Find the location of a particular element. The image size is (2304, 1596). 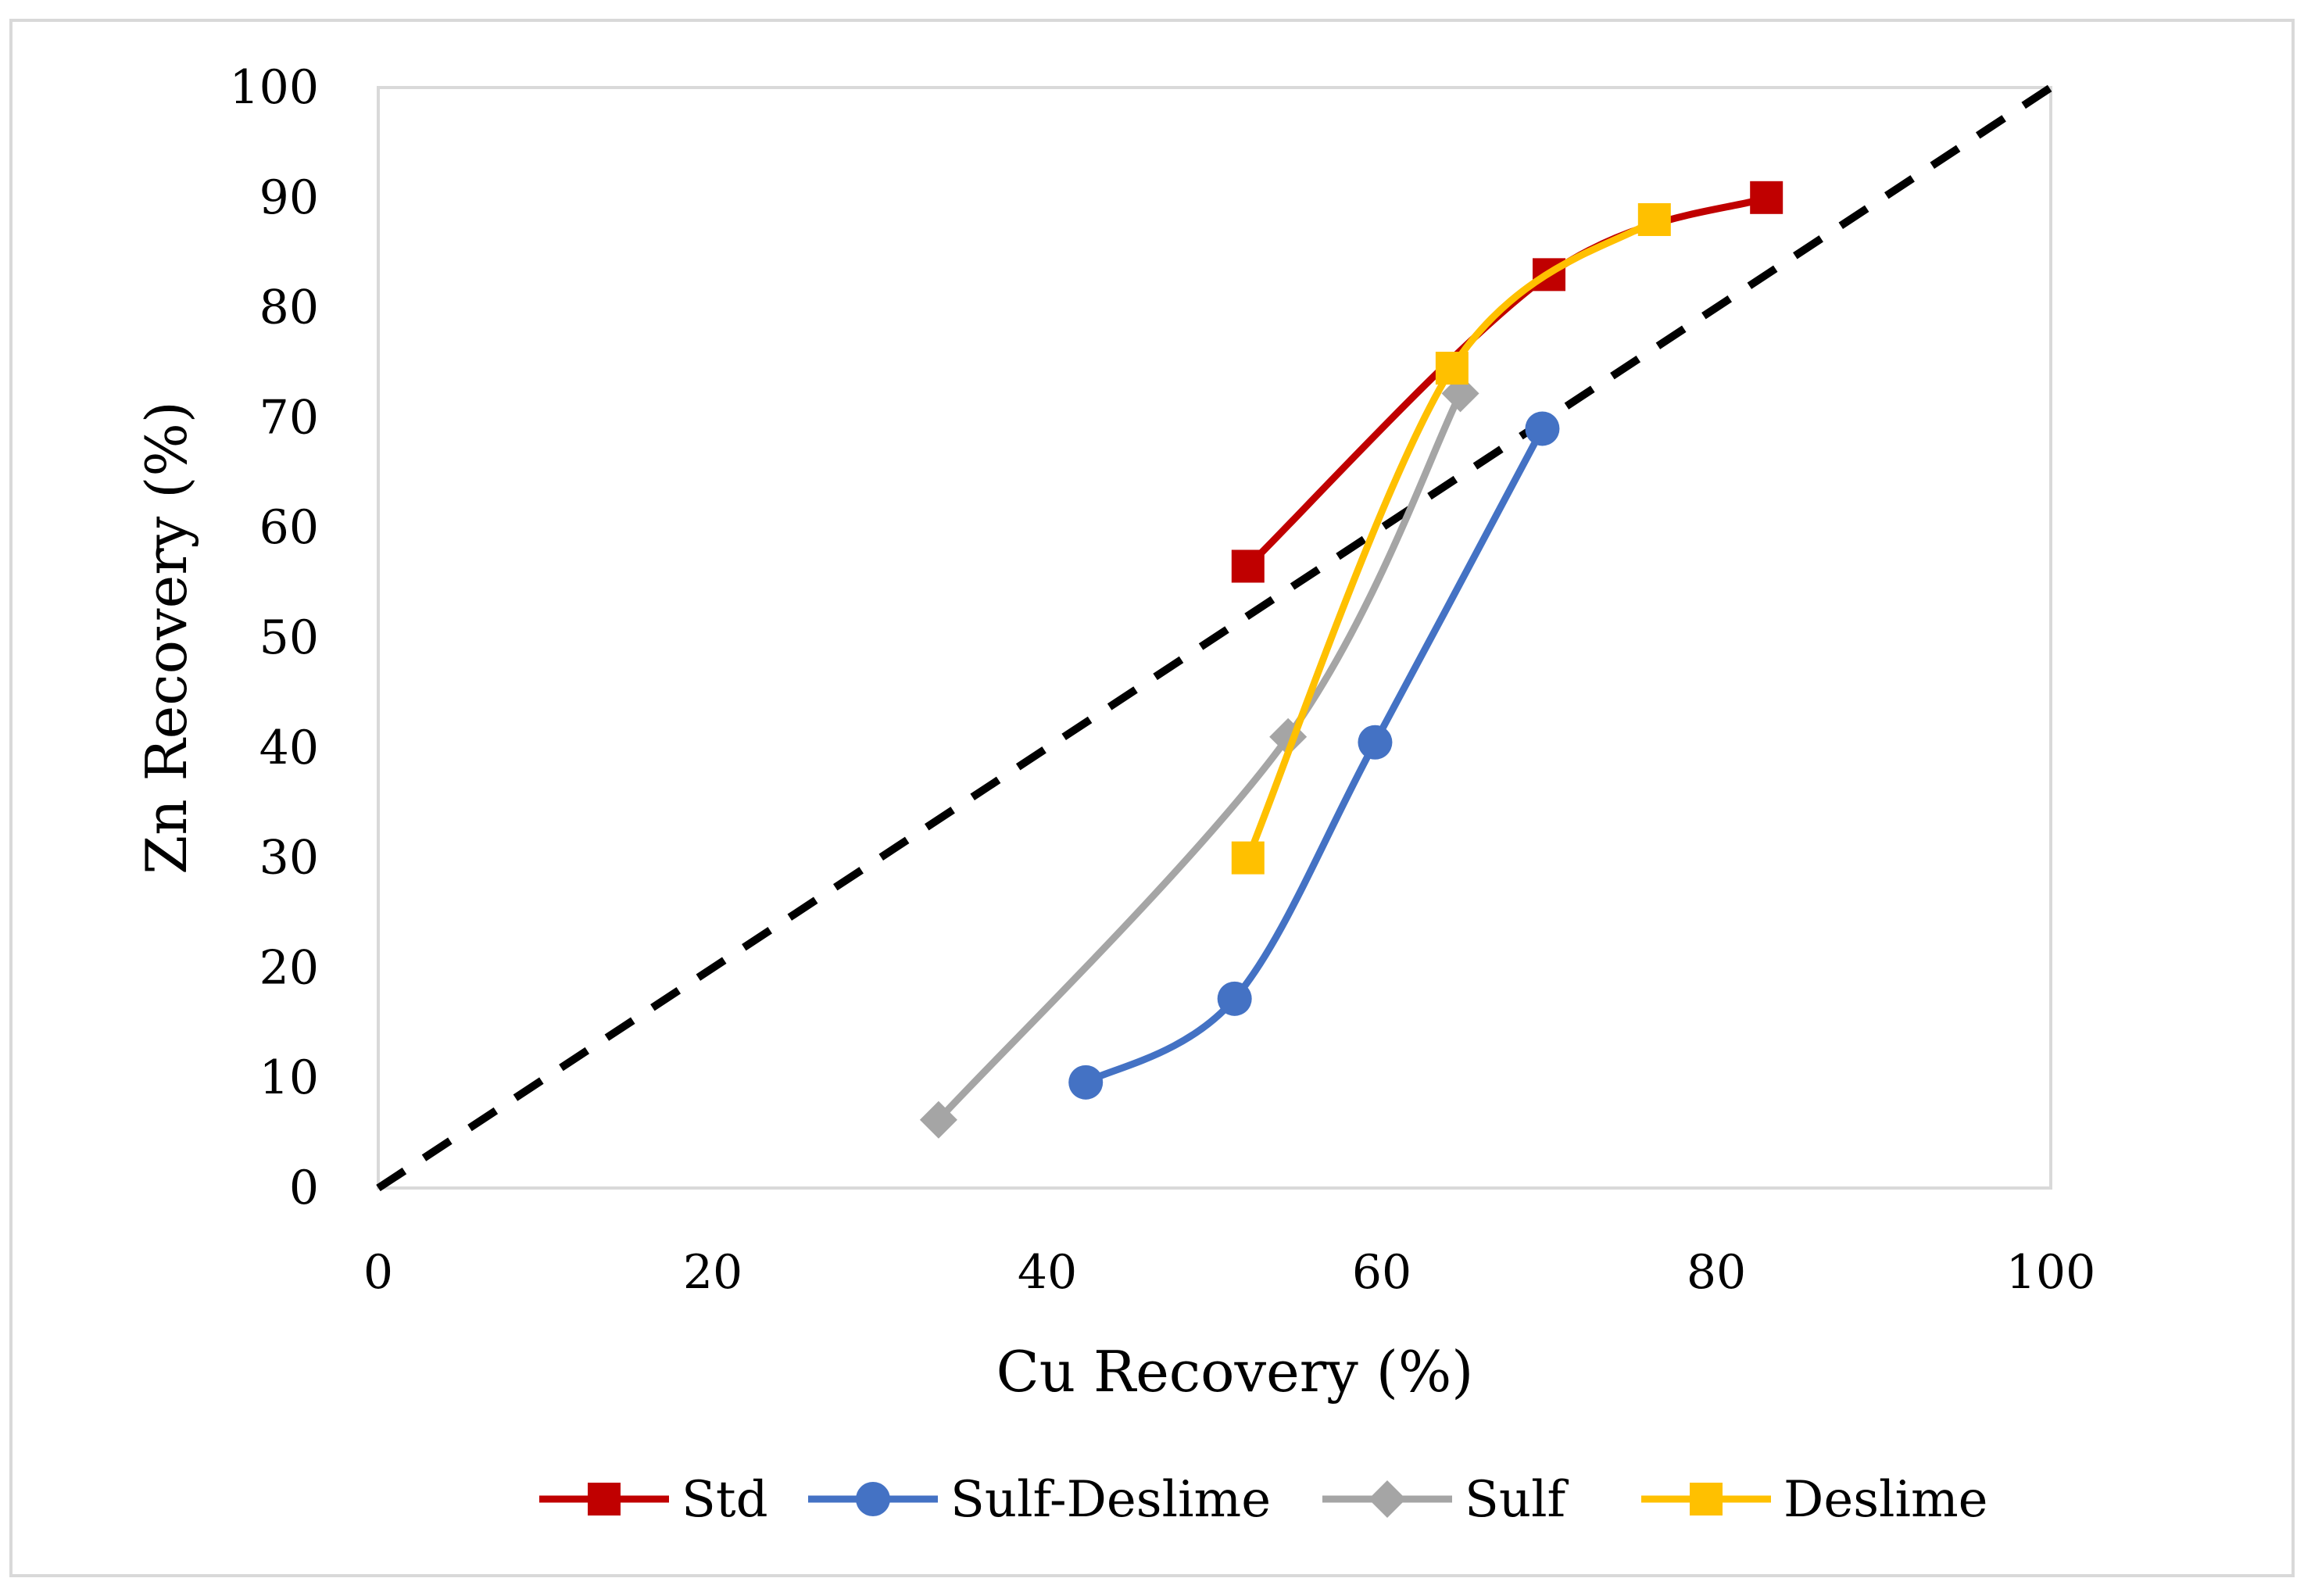

y-tick-label: 50 is located at coordinates (289, 637).